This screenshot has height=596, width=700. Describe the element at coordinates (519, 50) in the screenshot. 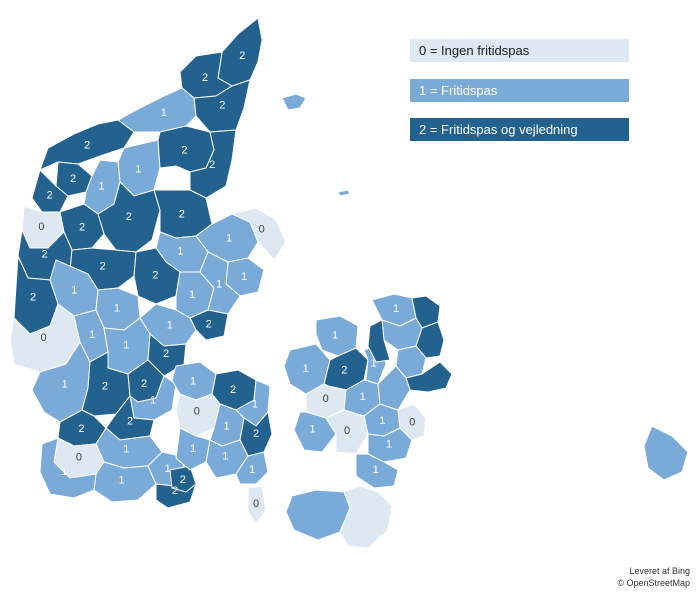

I see `legend-item-0: 0 = Ingen fritidspas` at that location.